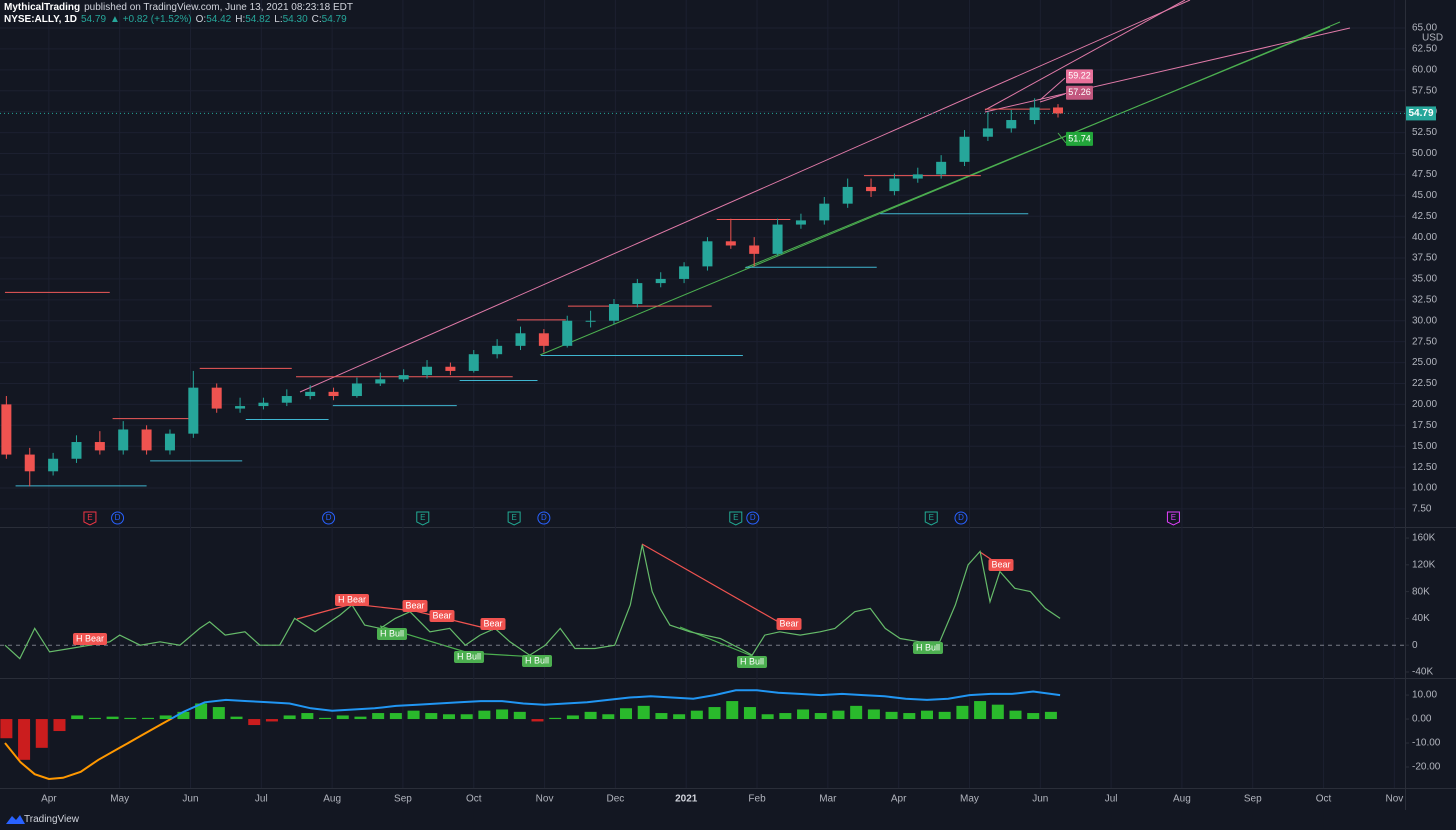 This screenshot has width=1456, height=830. I want to click on ohlc-value: 54.42, so click(219, 19).